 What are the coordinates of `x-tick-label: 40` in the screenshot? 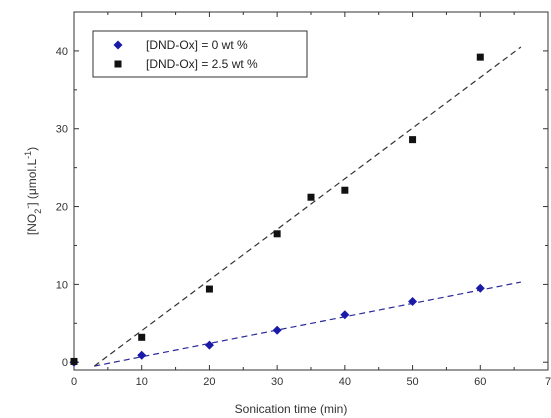 It's located at (345, 382).